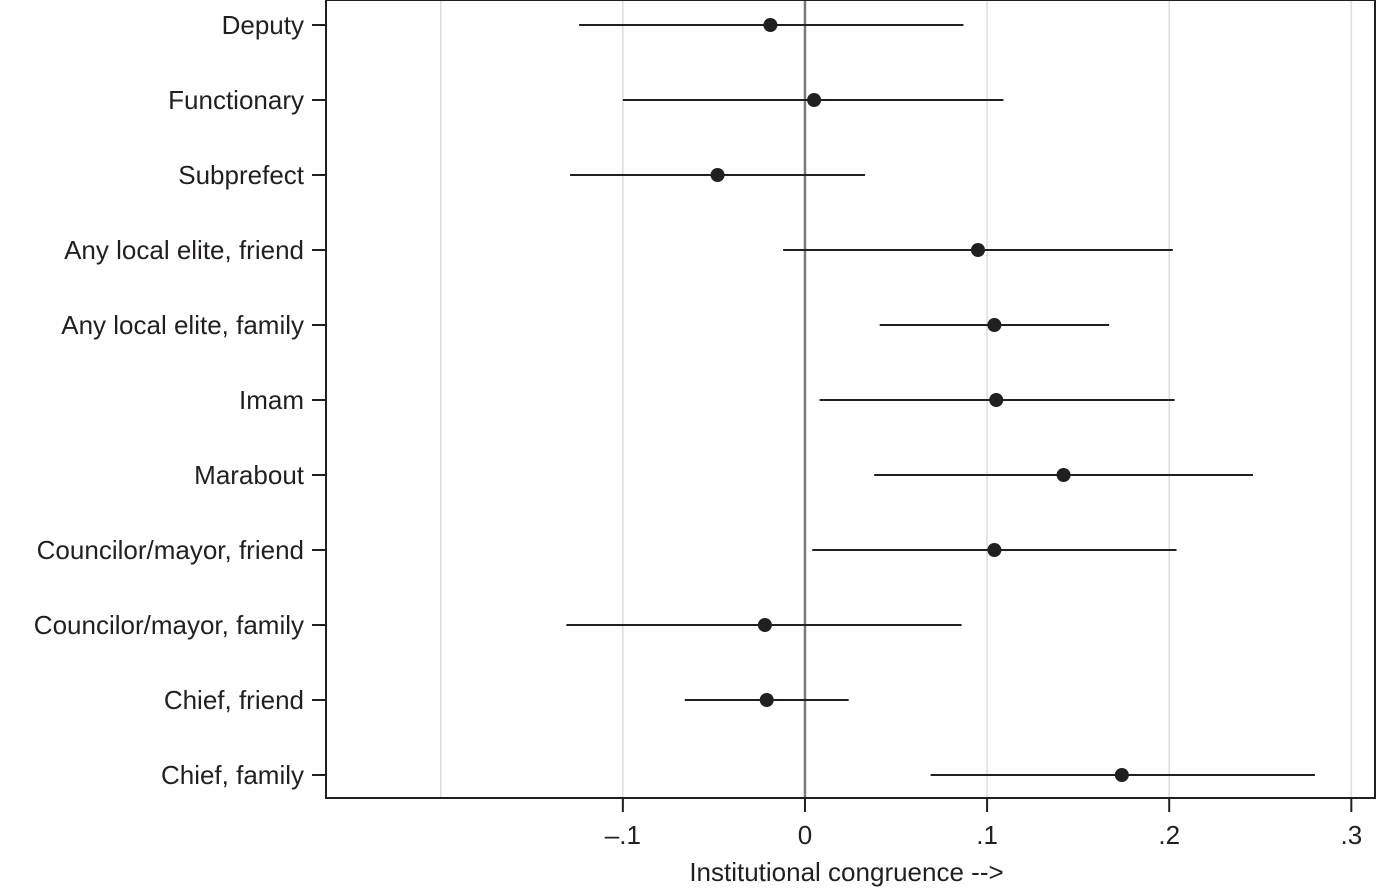 The width and height of the screenshot is (1391, 890). Describe the element at coordinates (170, 550) in the screenshot. I see `category-label: Councilor/mayor, friend` at that location.